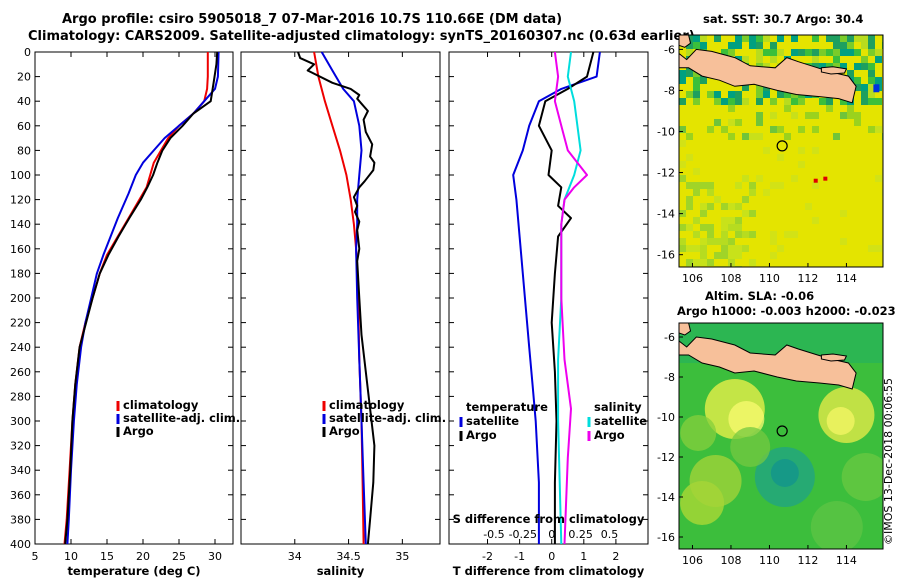  I want to click on x2-tick-label: 0, so click(551, 534).